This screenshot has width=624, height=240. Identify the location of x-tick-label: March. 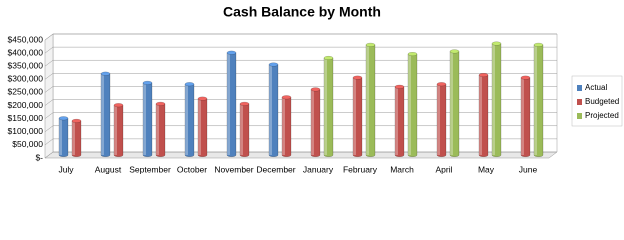
(402, 169).